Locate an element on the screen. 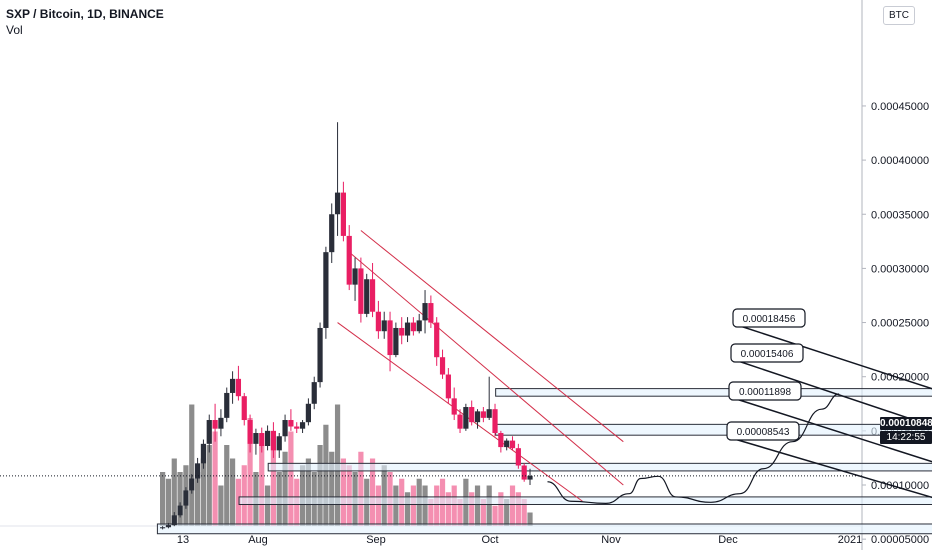 The height and width of the screenshot is (555, 932). y-tick-label: 0.00005000 is located at coordinates (900, 540).